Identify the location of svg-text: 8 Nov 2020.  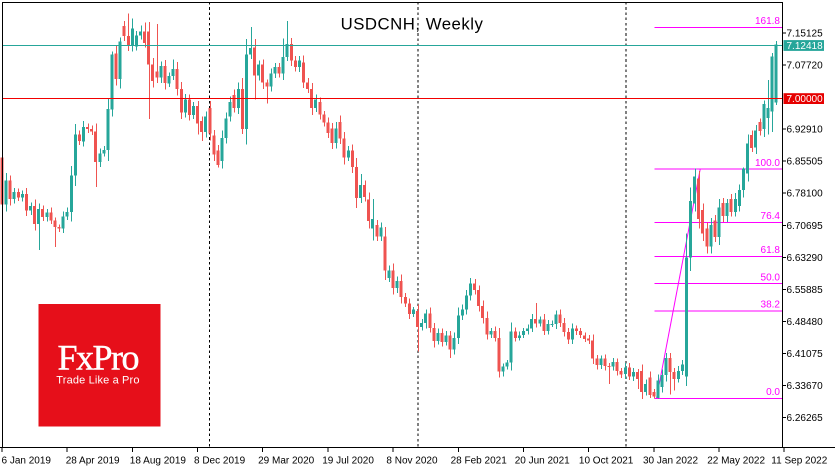
(412, 461).